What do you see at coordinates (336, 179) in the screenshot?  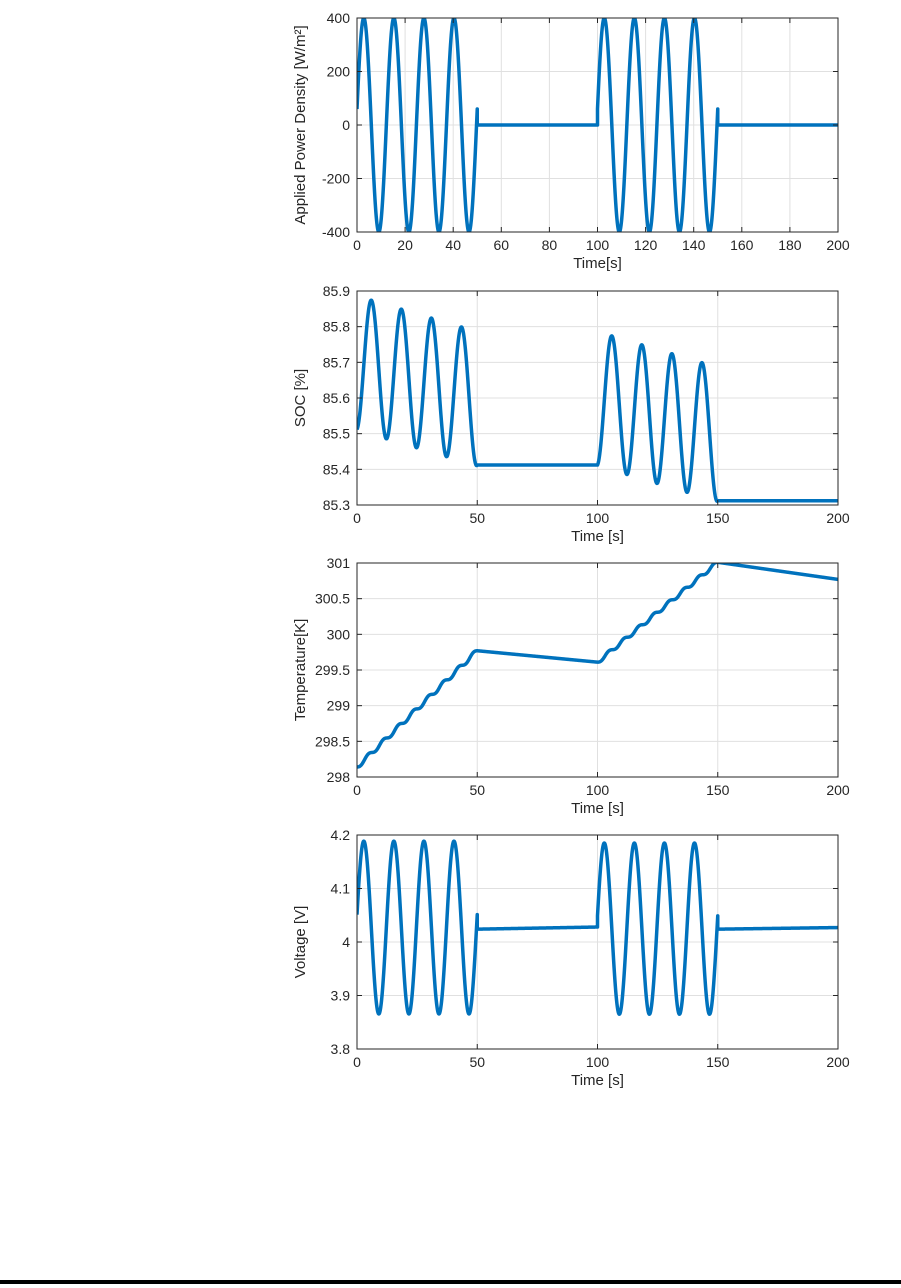 I see `y-tick-label: -200` at bounding box center [336, 179].